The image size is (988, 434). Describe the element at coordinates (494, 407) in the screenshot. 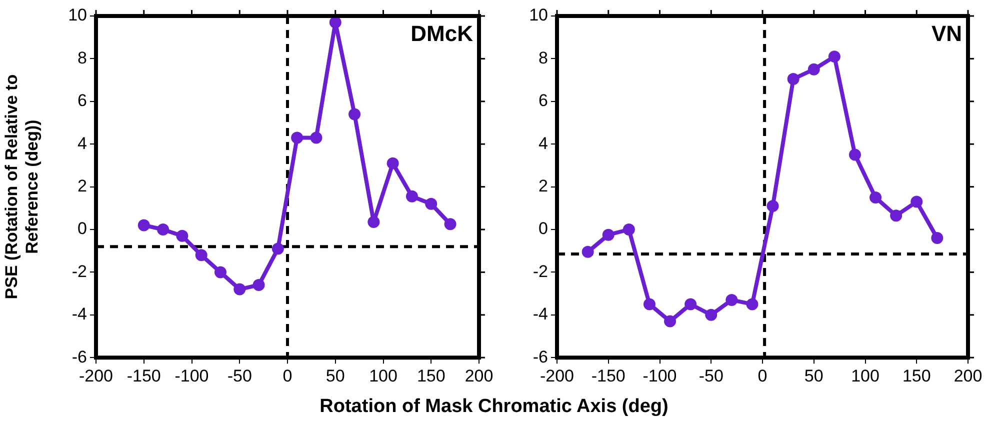

I see `x-axis-title: Rotation of Mask Chromatic Axis (deg)` at that location.